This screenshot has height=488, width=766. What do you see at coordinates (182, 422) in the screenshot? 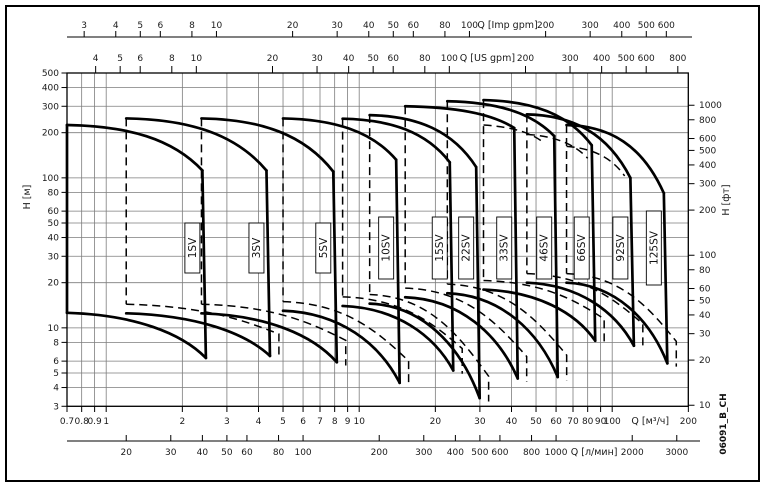
I see `axis-tick-label: 2` at bounding box center [182, 422].